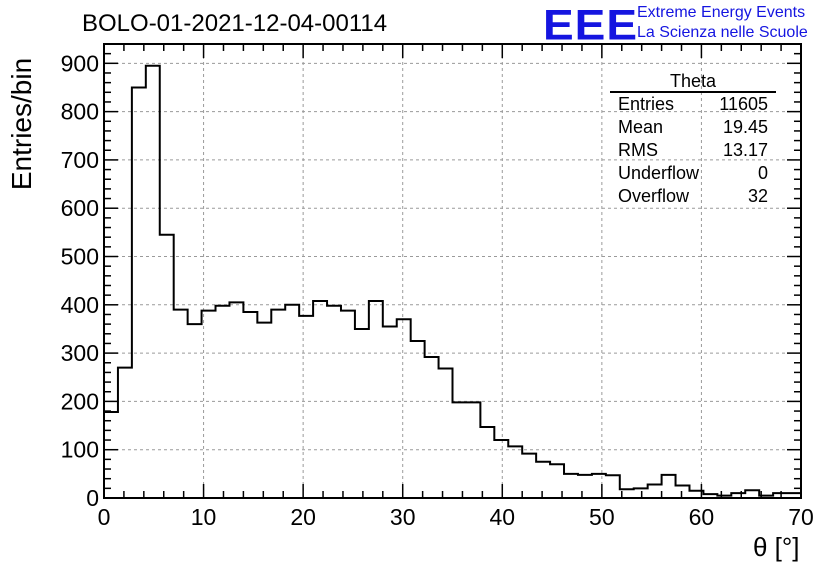 Image resolution: width=836 pixels, height=572 pixels. I want to click on x-axis-label: θ [°], so click(776, 547).